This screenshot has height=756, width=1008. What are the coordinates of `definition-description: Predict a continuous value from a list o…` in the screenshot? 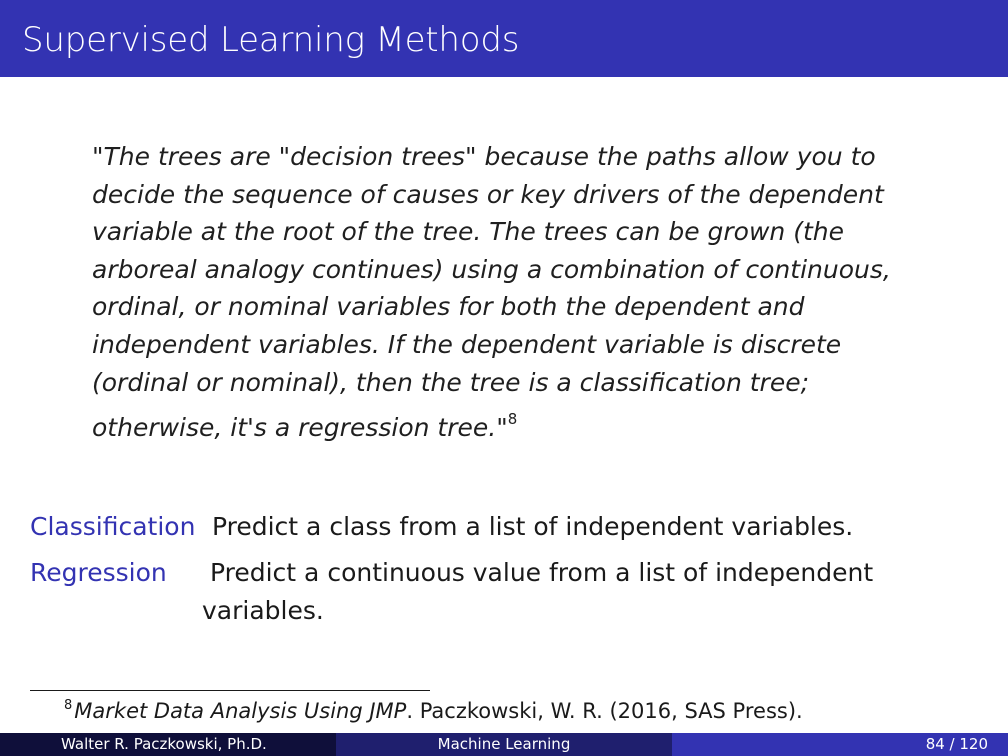 It's located at (586, 591).